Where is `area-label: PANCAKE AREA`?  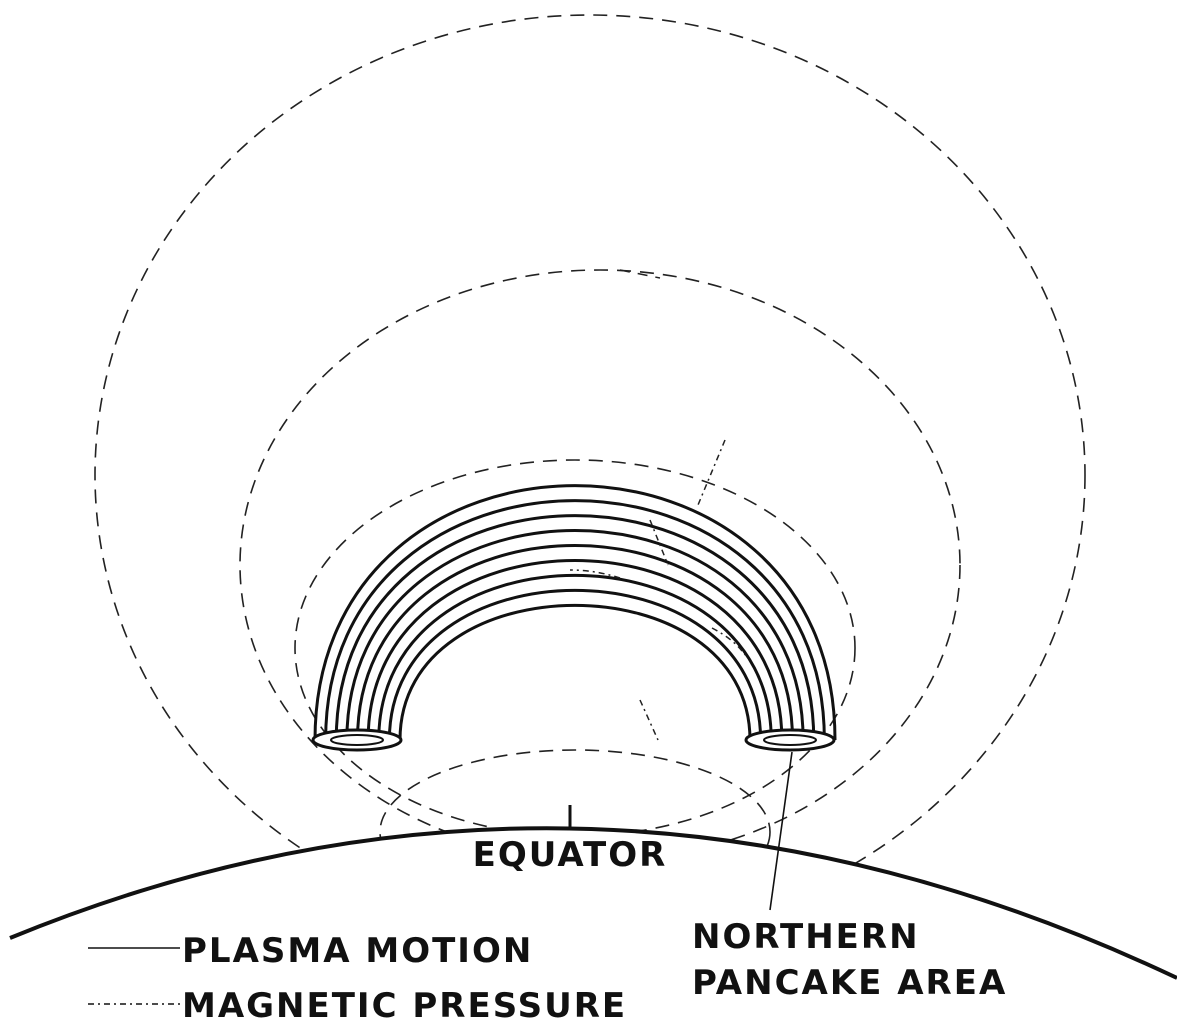
area-label: PANCAKE AREA is located at coordinates (849, 983).